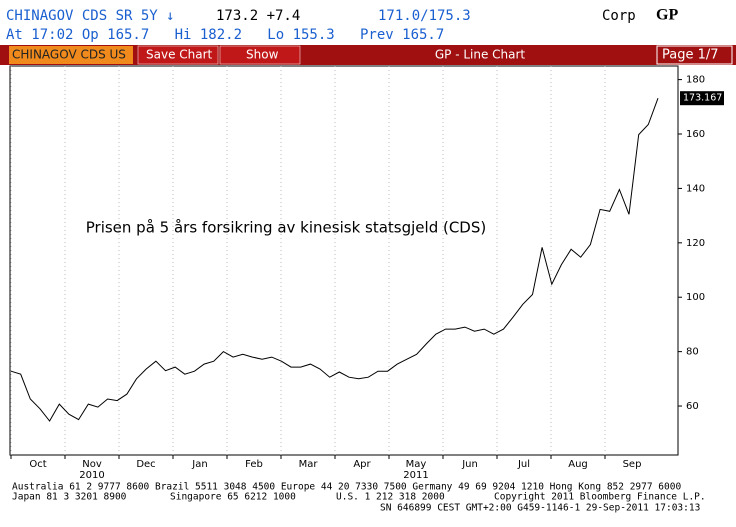 The image size is (736, 527). I want to click on show-label: Show, so click(262, 55).